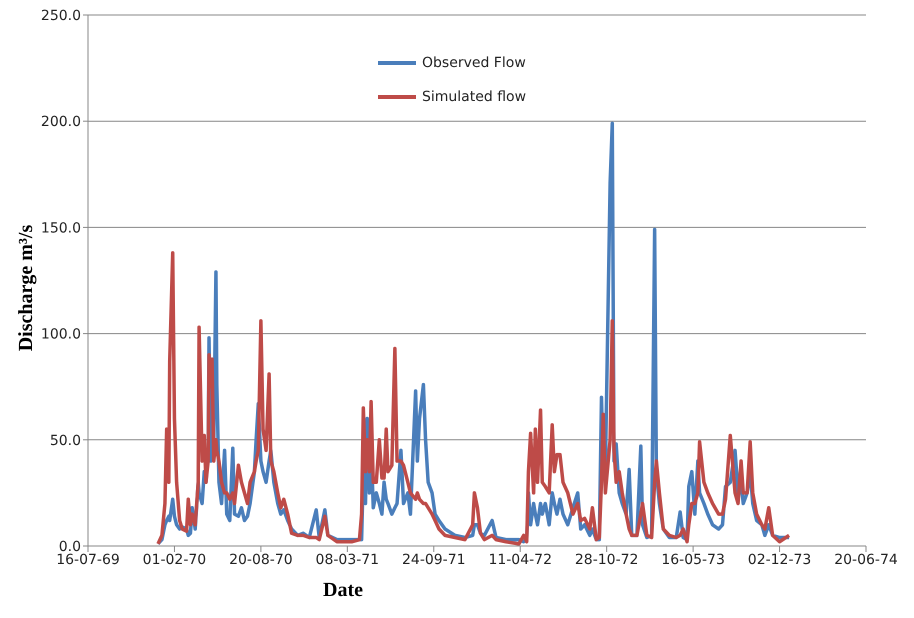  I want to click on y-tick-label: 250.0, so click(60, 16).